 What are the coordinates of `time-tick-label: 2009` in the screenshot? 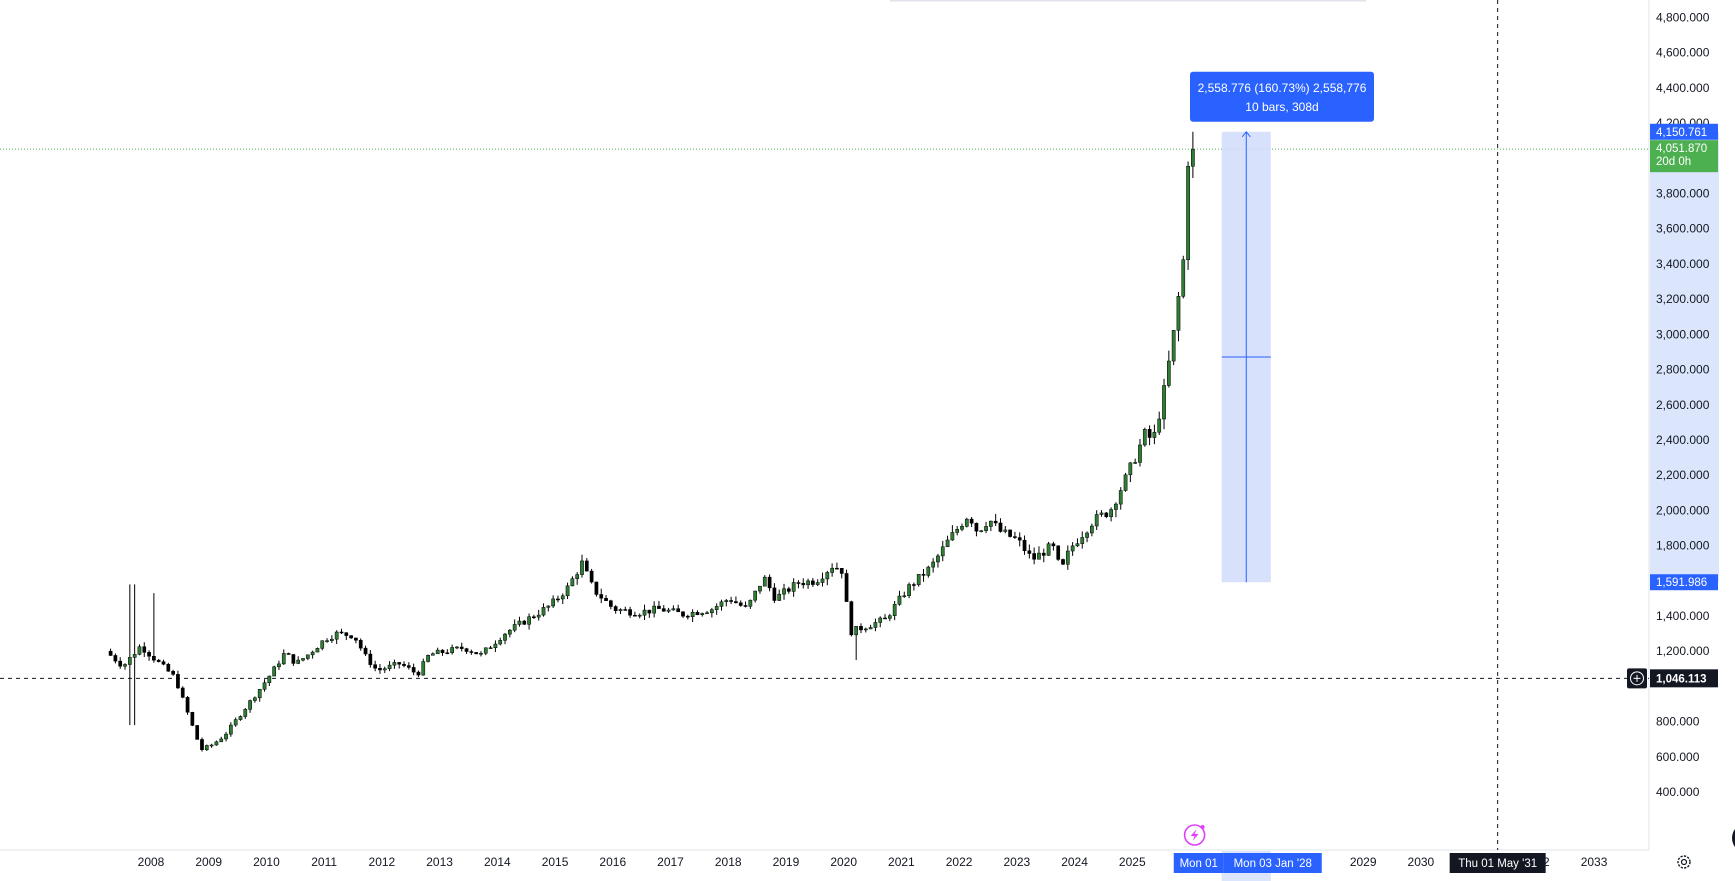 It's located at (208, 862).